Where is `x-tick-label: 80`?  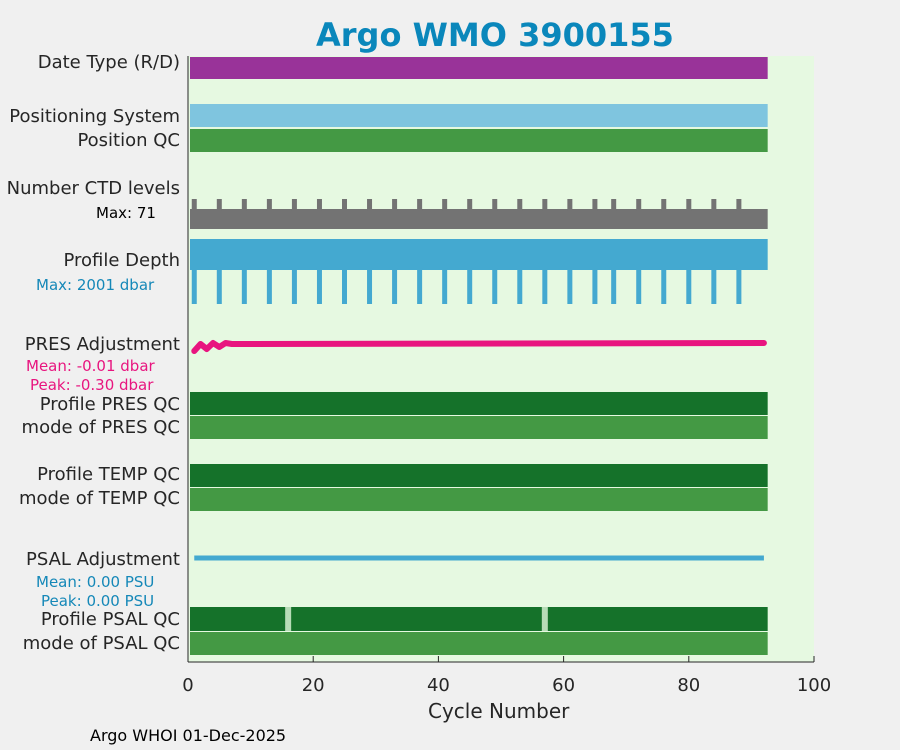 x-tick-label: 80 is located at coordinates (688, 685).